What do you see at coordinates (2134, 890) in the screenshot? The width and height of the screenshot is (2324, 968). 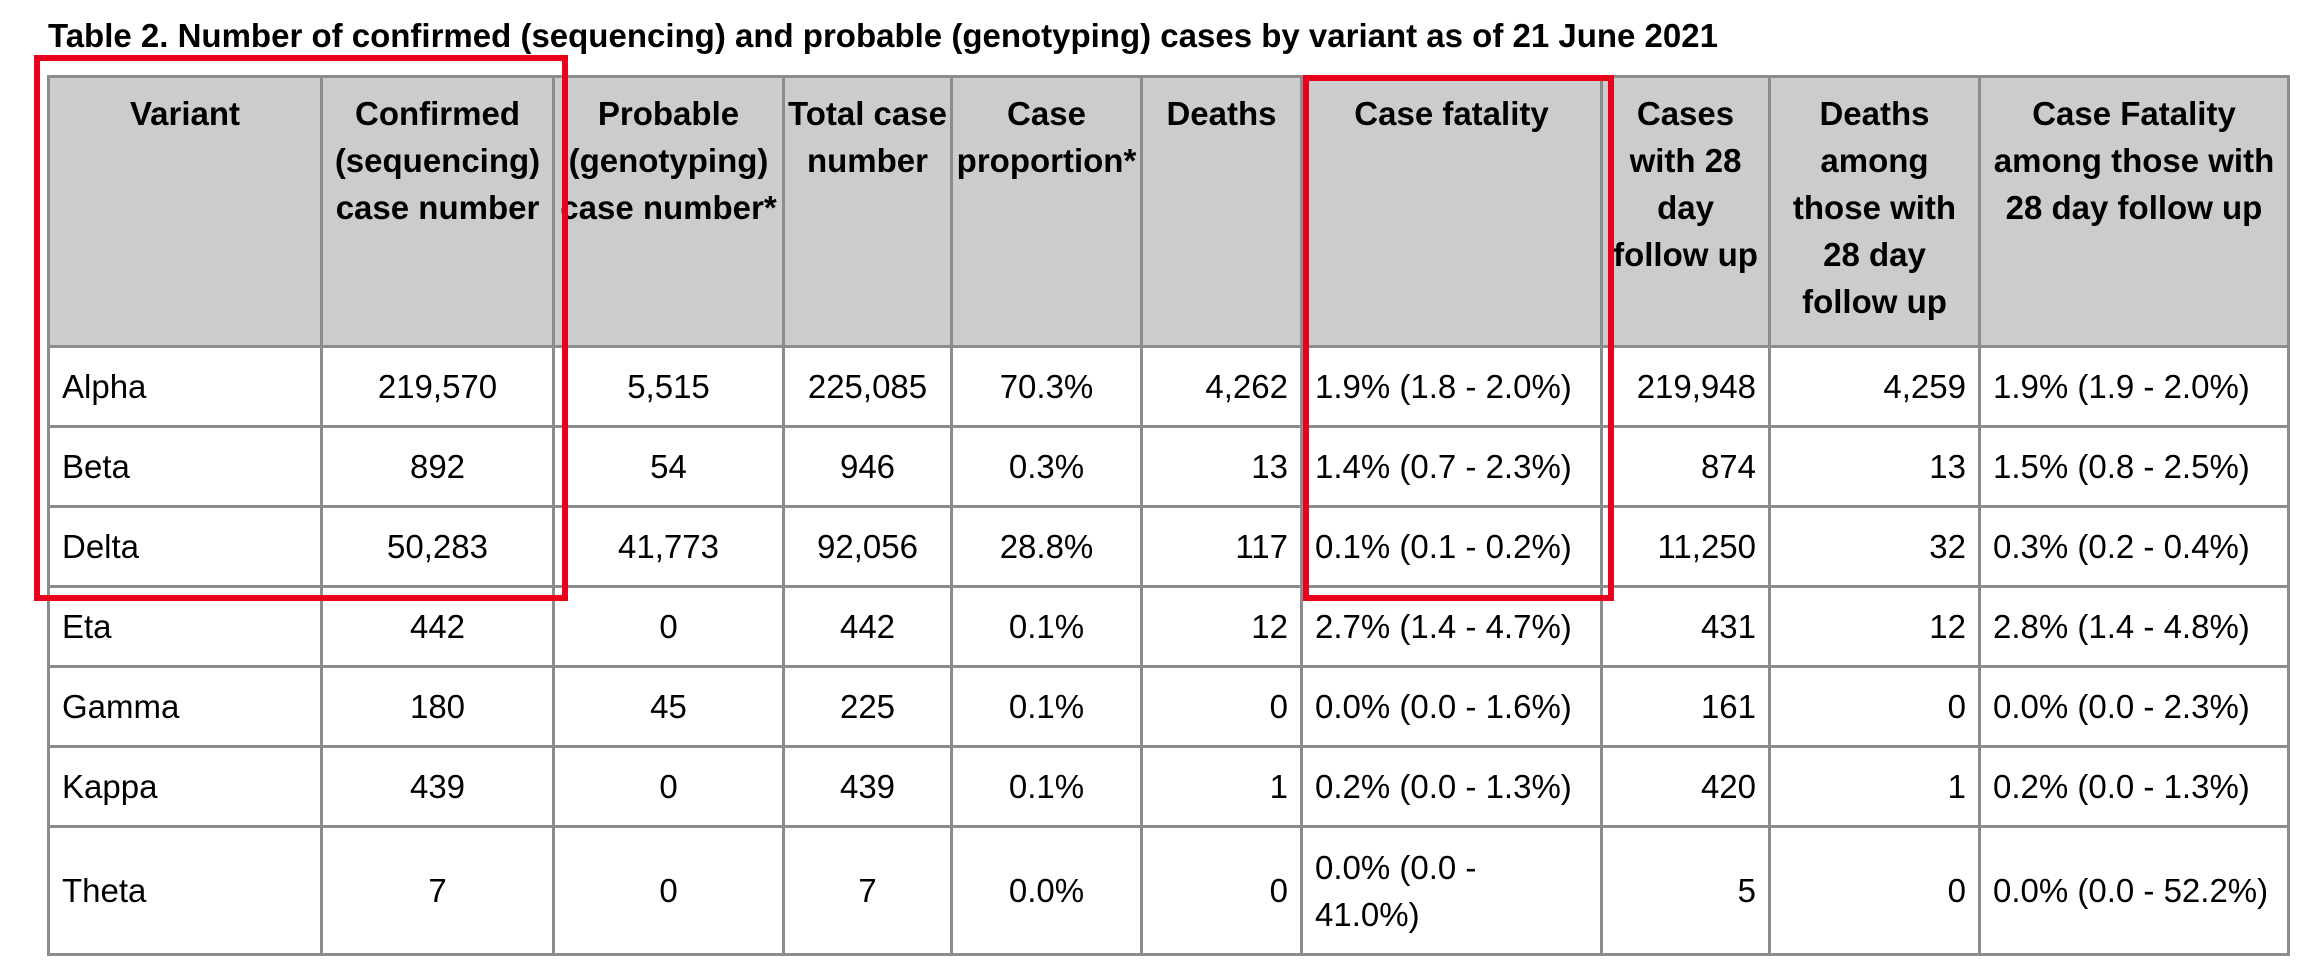 I see `cell-case-fatality-28-day: 0.0% (0.0 - 52.2%)` at bounding box center [2134, 890].